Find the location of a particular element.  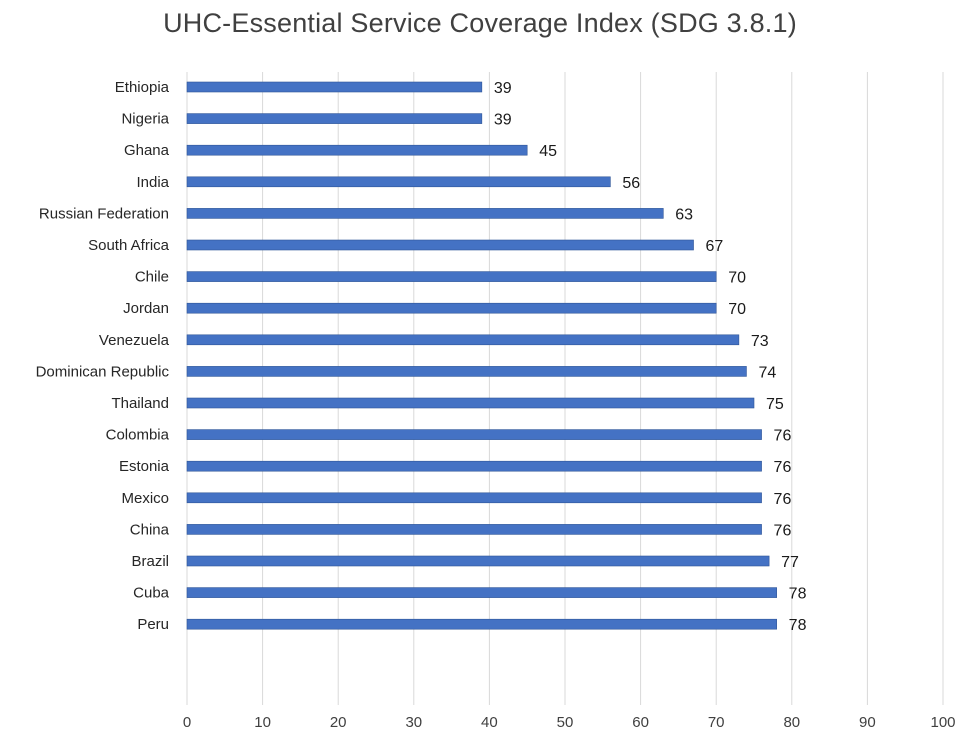

data-label: 75 is located at coordinates (775, 404).